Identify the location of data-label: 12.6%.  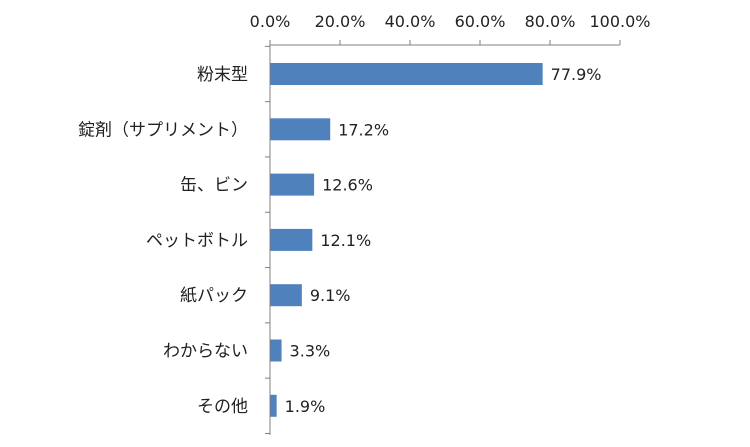
(347, 185).